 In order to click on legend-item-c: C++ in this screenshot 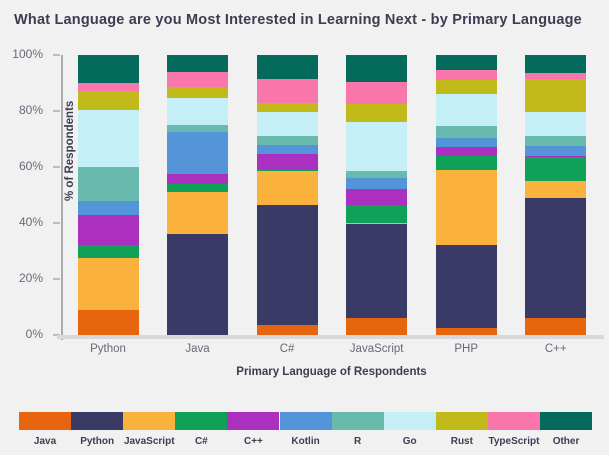, I will do `click(253, 429)`.